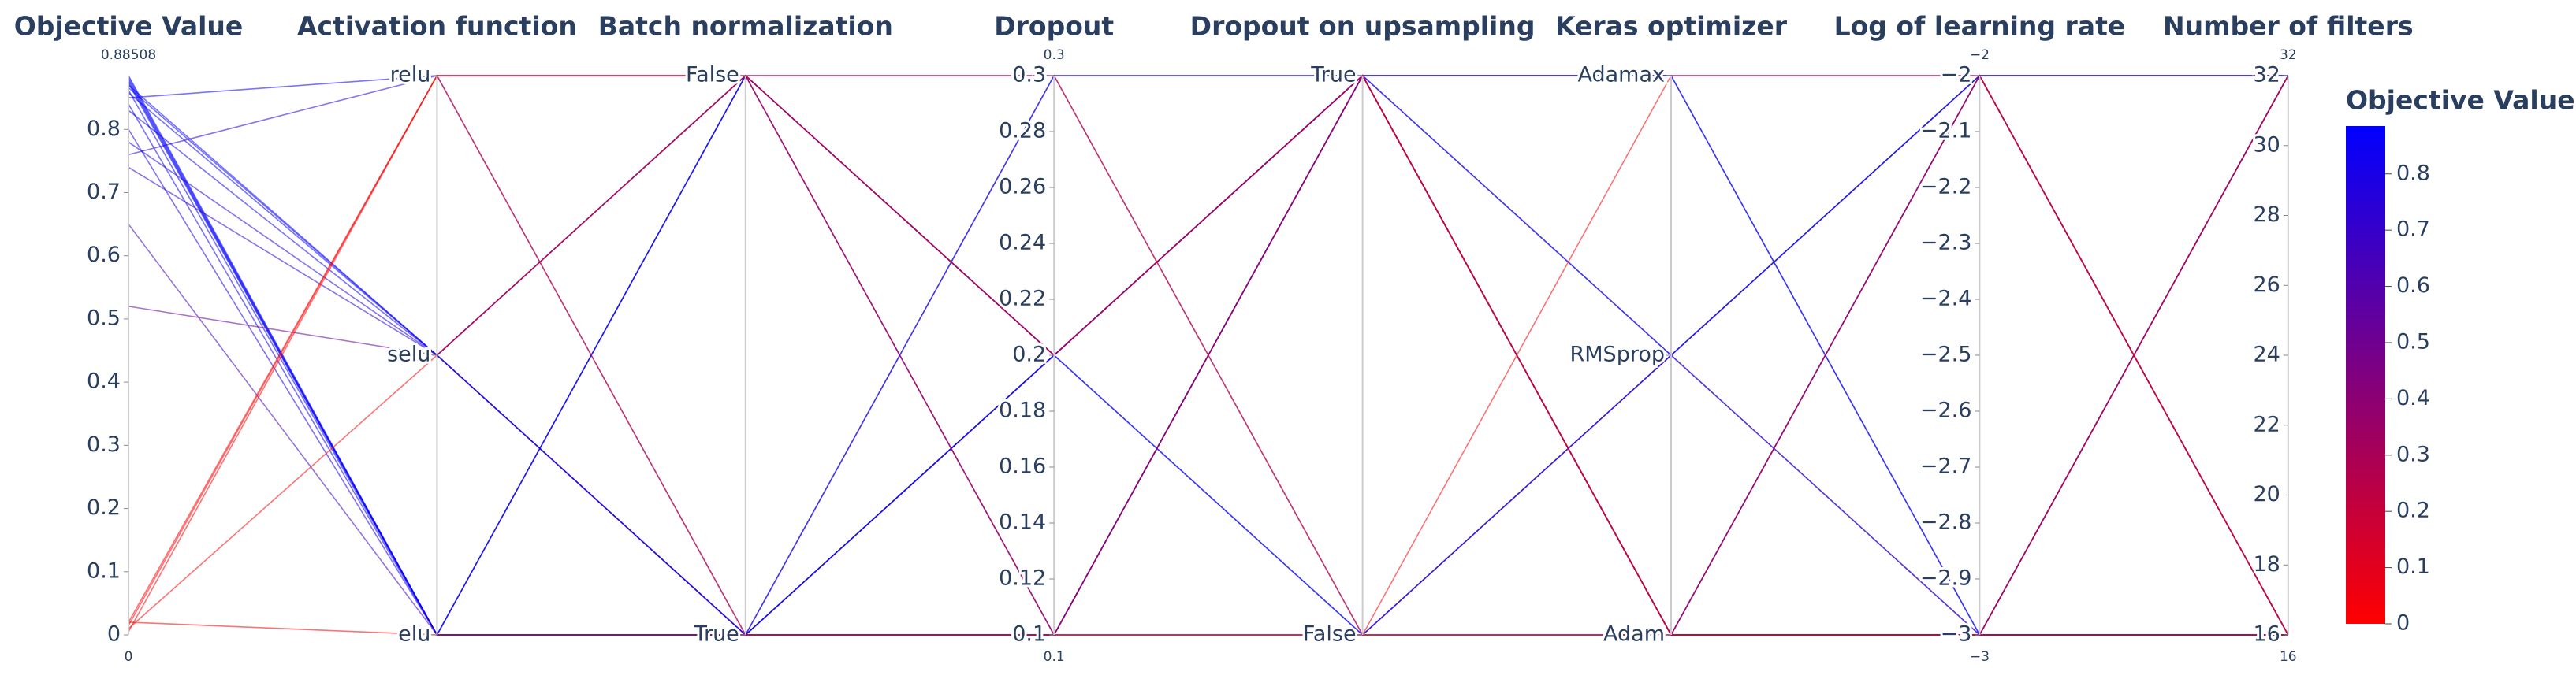  Describe the element at coordinates (2266, 494) in the screenshot. I see `tick-label: 20` at that location.